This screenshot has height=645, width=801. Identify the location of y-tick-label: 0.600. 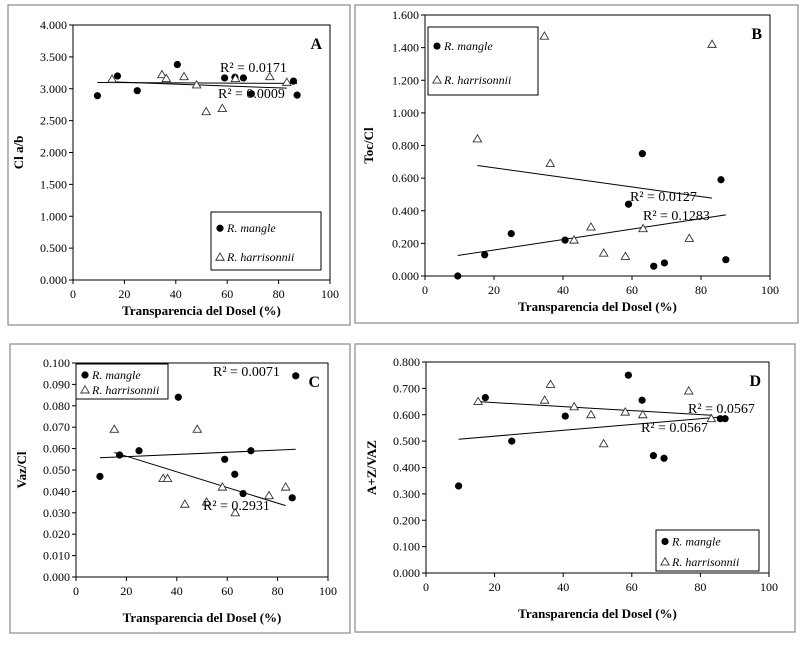
(405, 178).